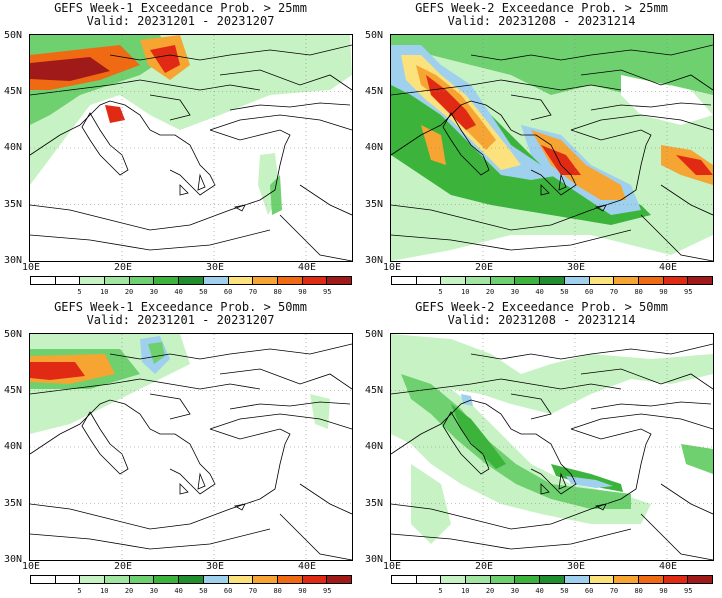 The width and height of the screenshot is (722, 598). Describe the element at coordinates (515, 292) in the screenshot. I see `colorbar-tick-label: 30` at that location.